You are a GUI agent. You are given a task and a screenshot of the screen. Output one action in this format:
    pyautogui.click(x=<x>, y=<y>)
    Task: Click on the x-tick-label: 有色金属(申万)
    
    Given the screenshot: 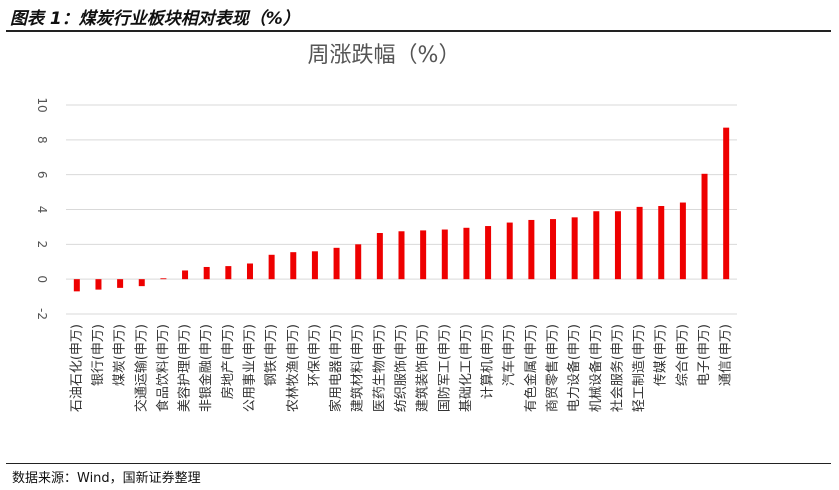 What is the action you would take?
    pyautogui.click(x=531, y=368)
    